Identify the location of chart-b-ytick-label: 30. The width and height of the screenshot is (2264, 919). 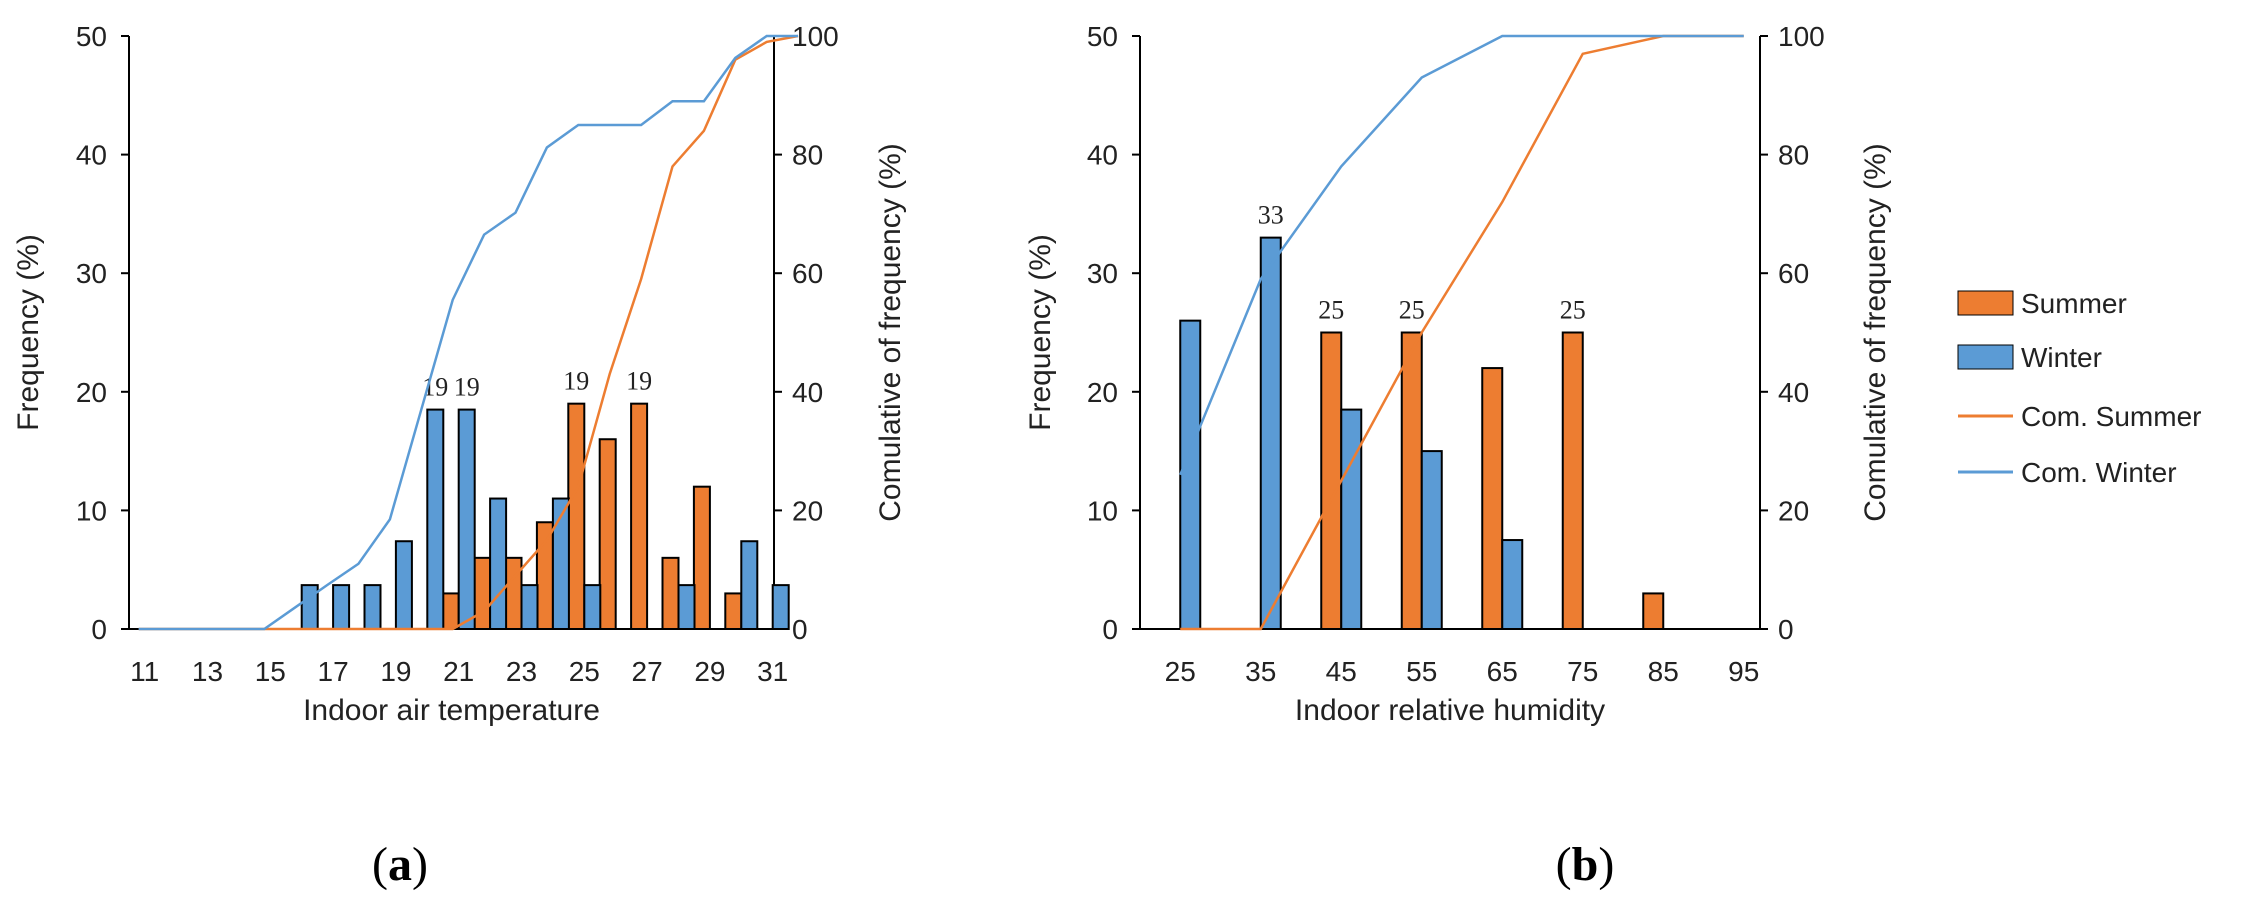
(1102, 273).